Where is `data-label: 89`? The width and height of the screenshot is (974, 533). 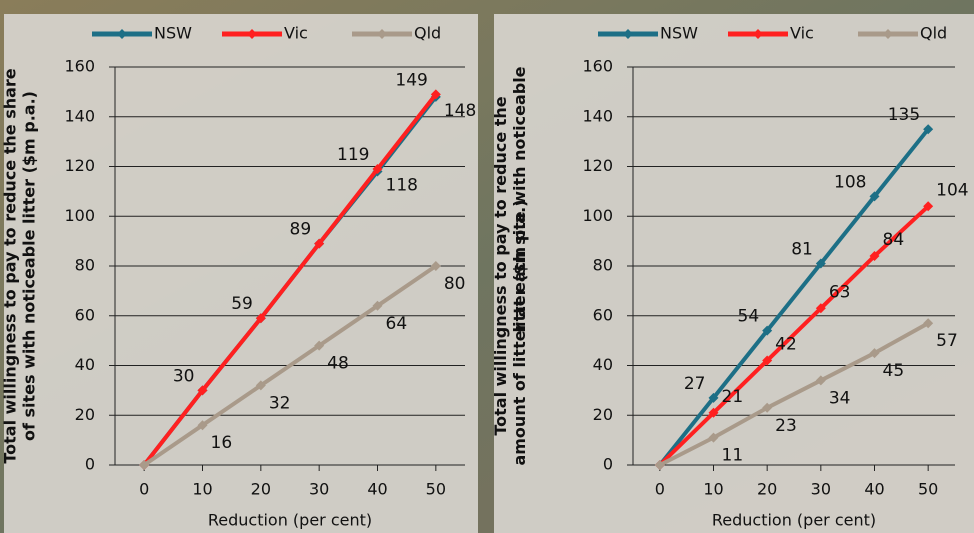
data-label: 89 is located at coordinates (301, 230).